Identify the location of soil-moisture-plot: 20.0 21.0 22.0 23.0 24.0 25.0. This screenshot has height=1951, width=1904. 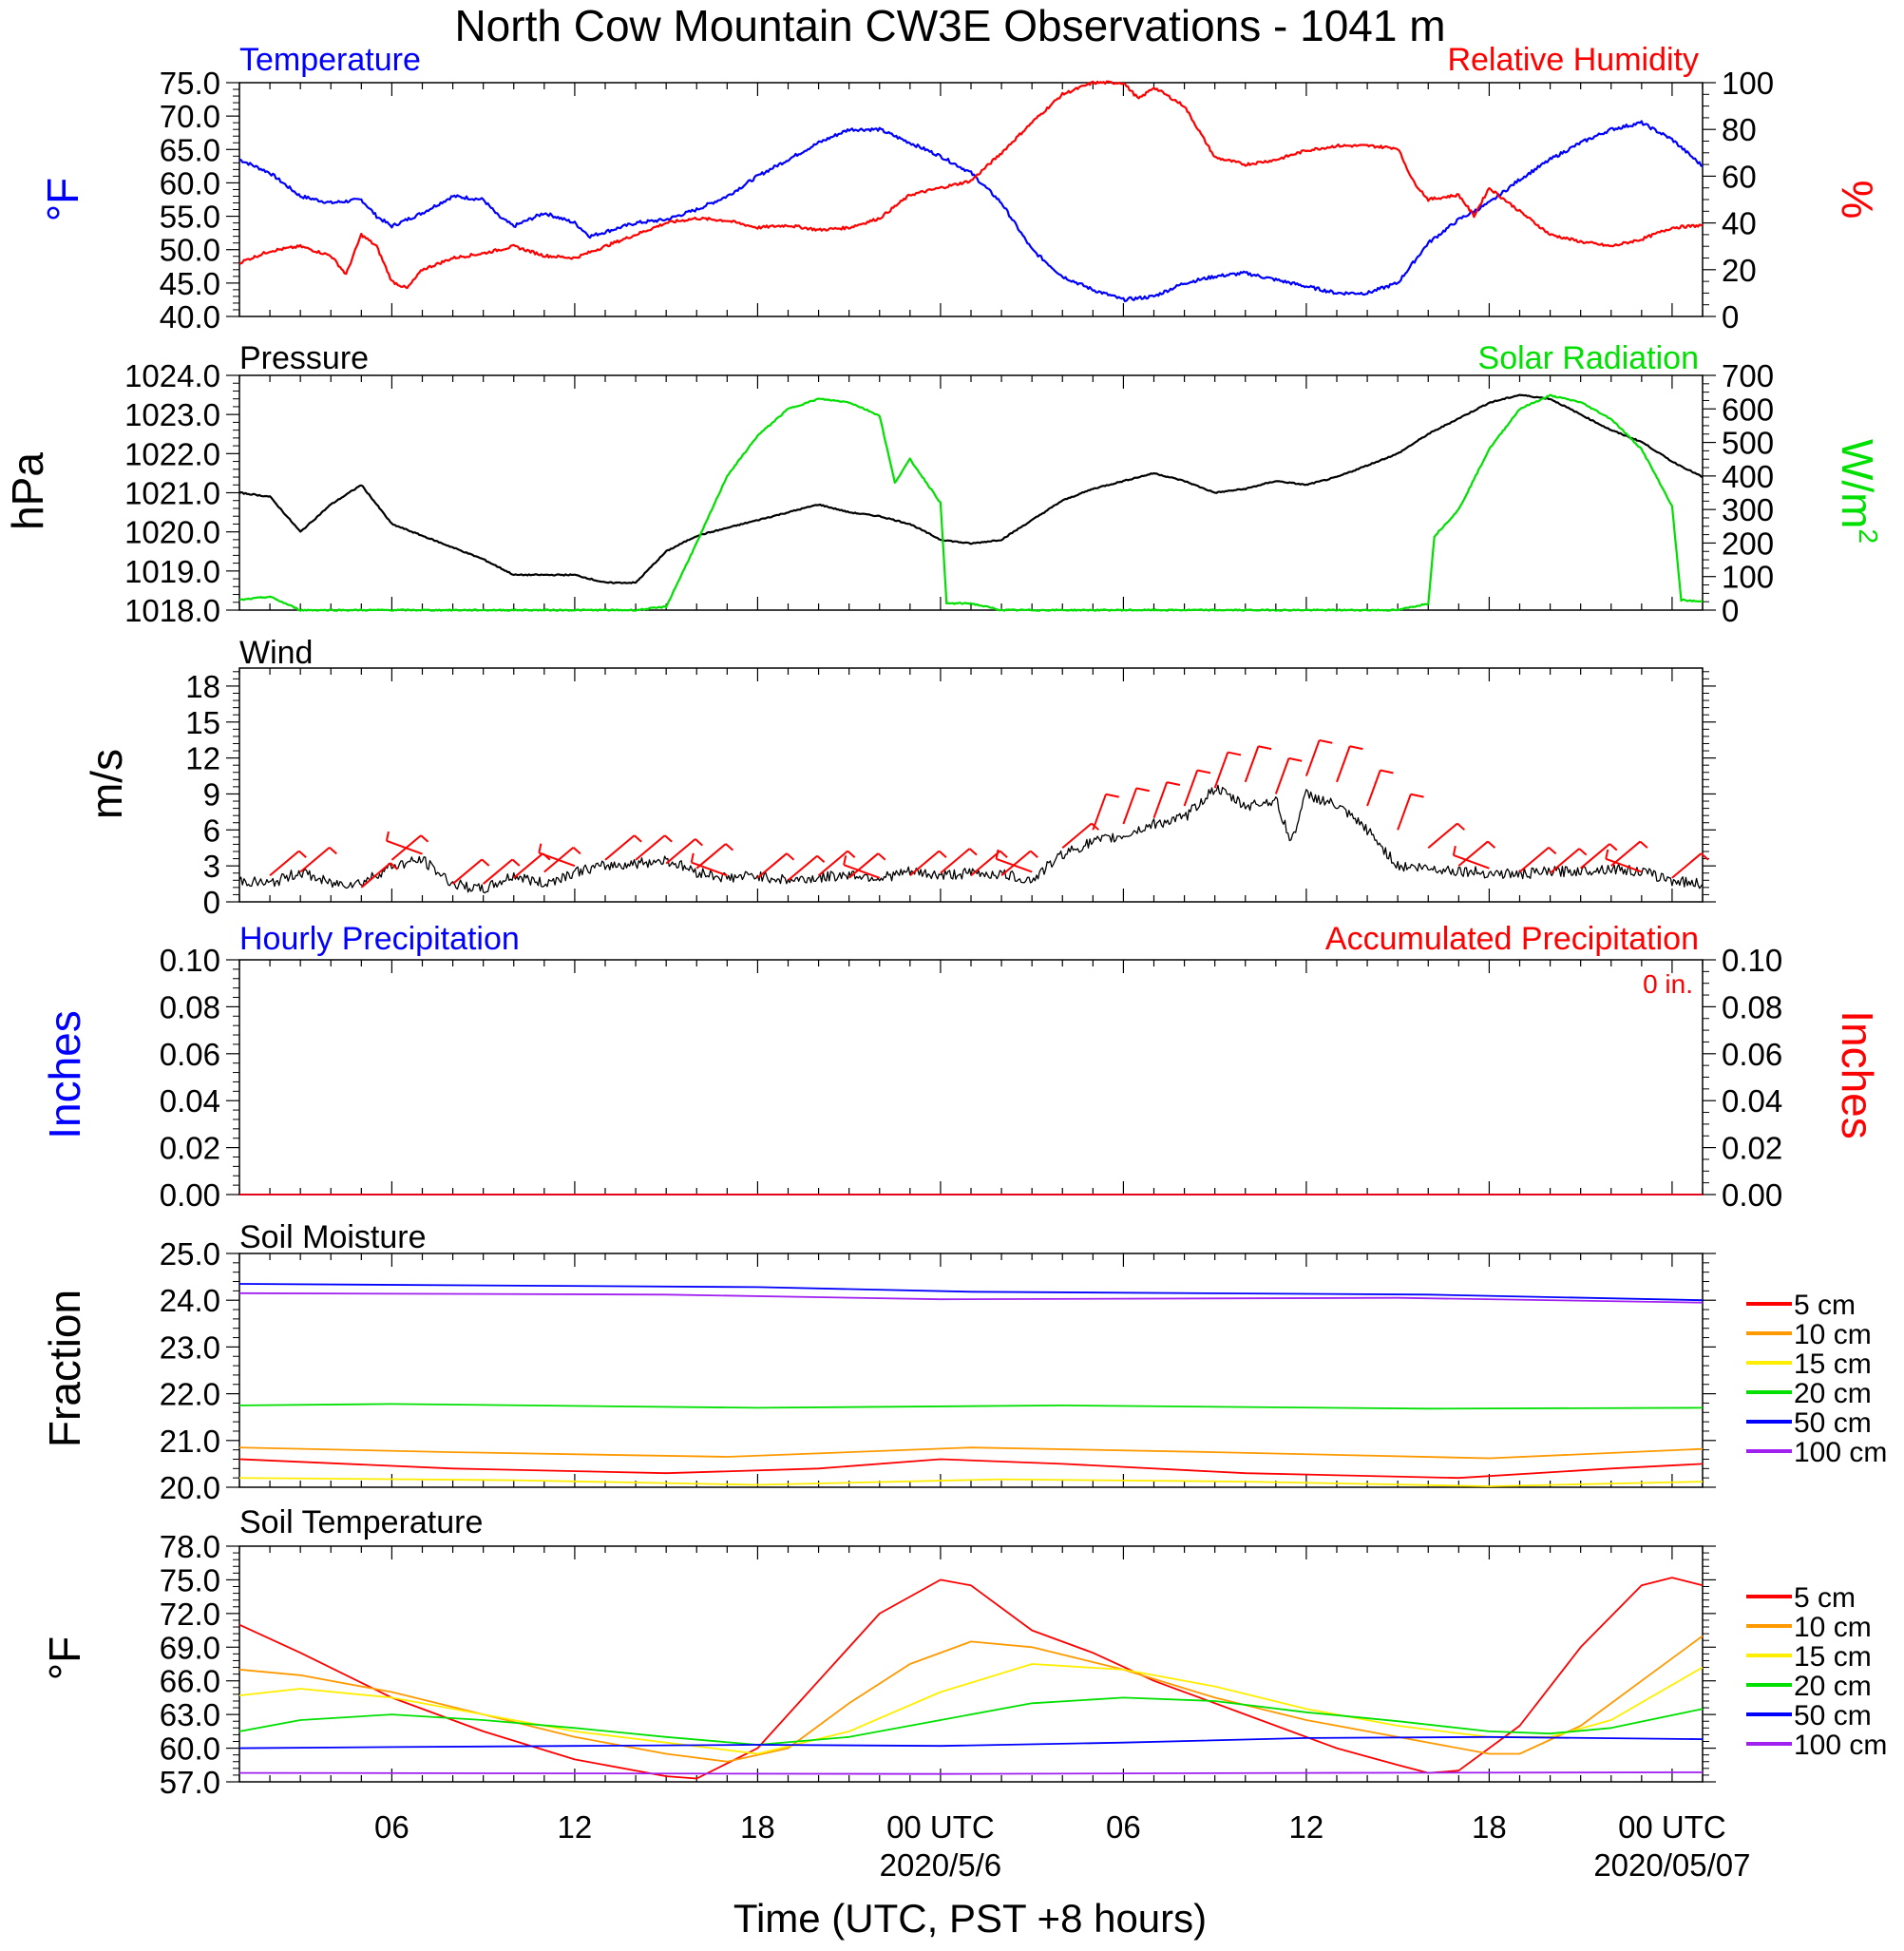
(938, 1371).